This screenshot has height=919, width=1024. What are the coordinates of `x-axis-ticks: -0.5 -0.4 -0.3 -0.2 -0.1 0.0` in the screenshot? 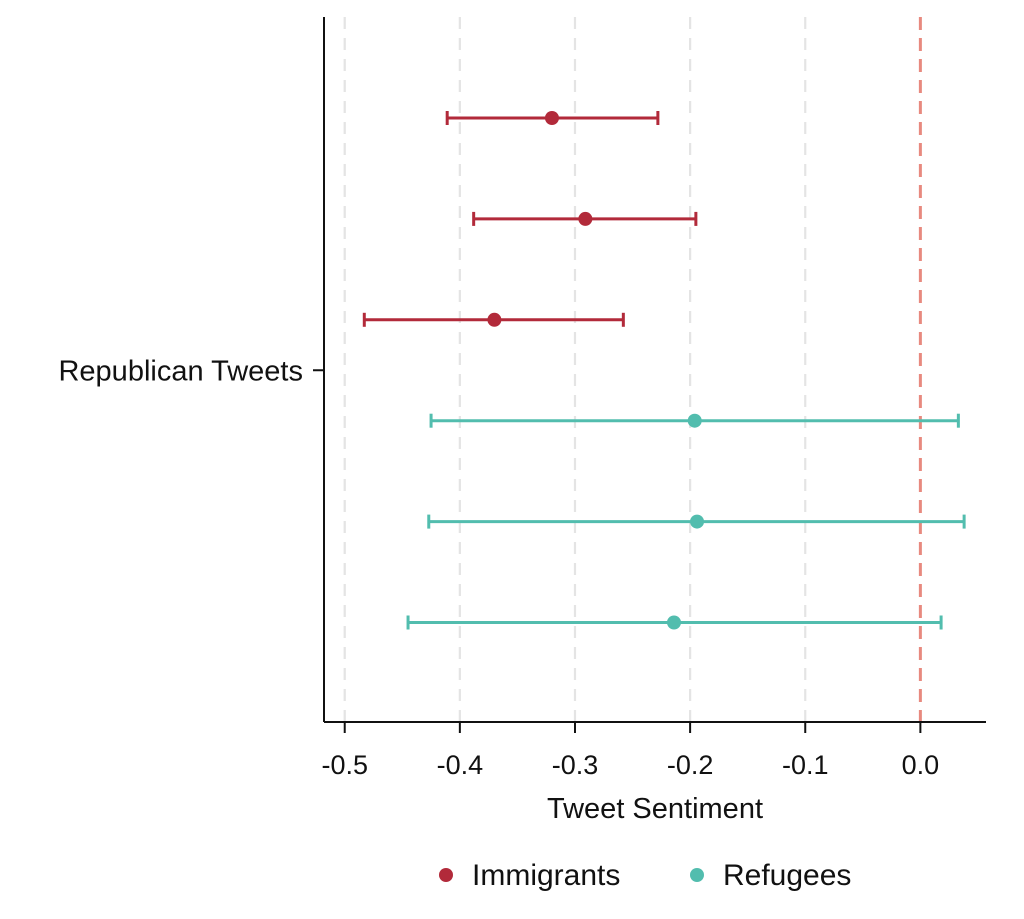 It's located at (630, 751).